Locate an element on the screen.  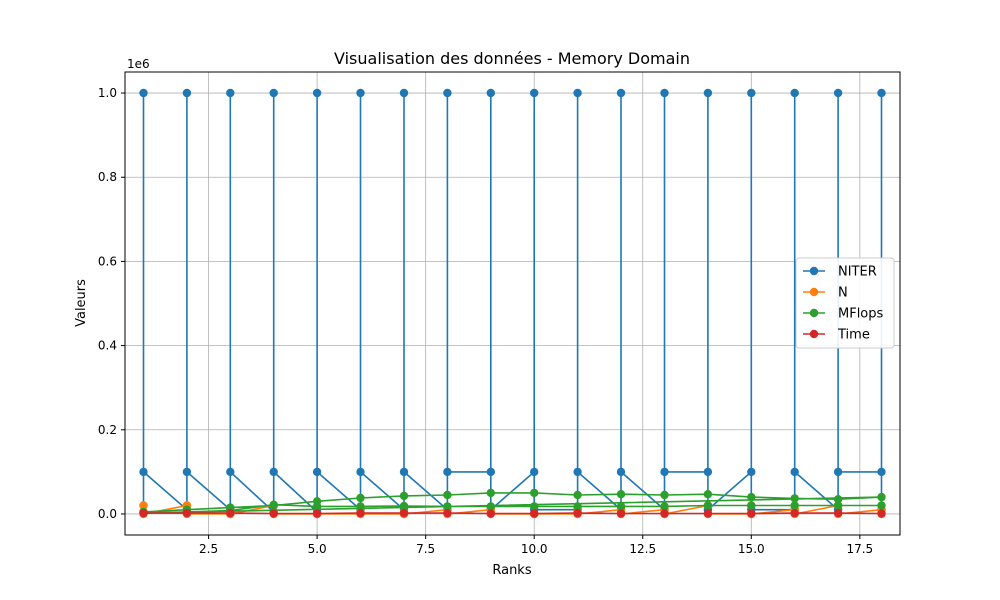
series-line-mflops is located at coordinates (512, 503).